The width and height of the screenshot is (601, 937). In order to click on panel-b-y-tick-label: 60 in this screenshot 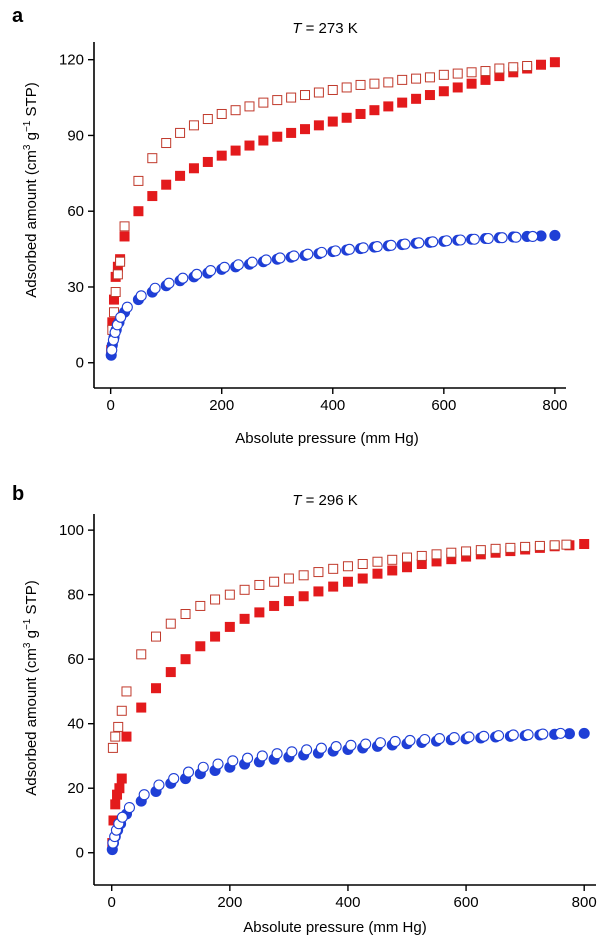, I will do `click(75, 659)`.